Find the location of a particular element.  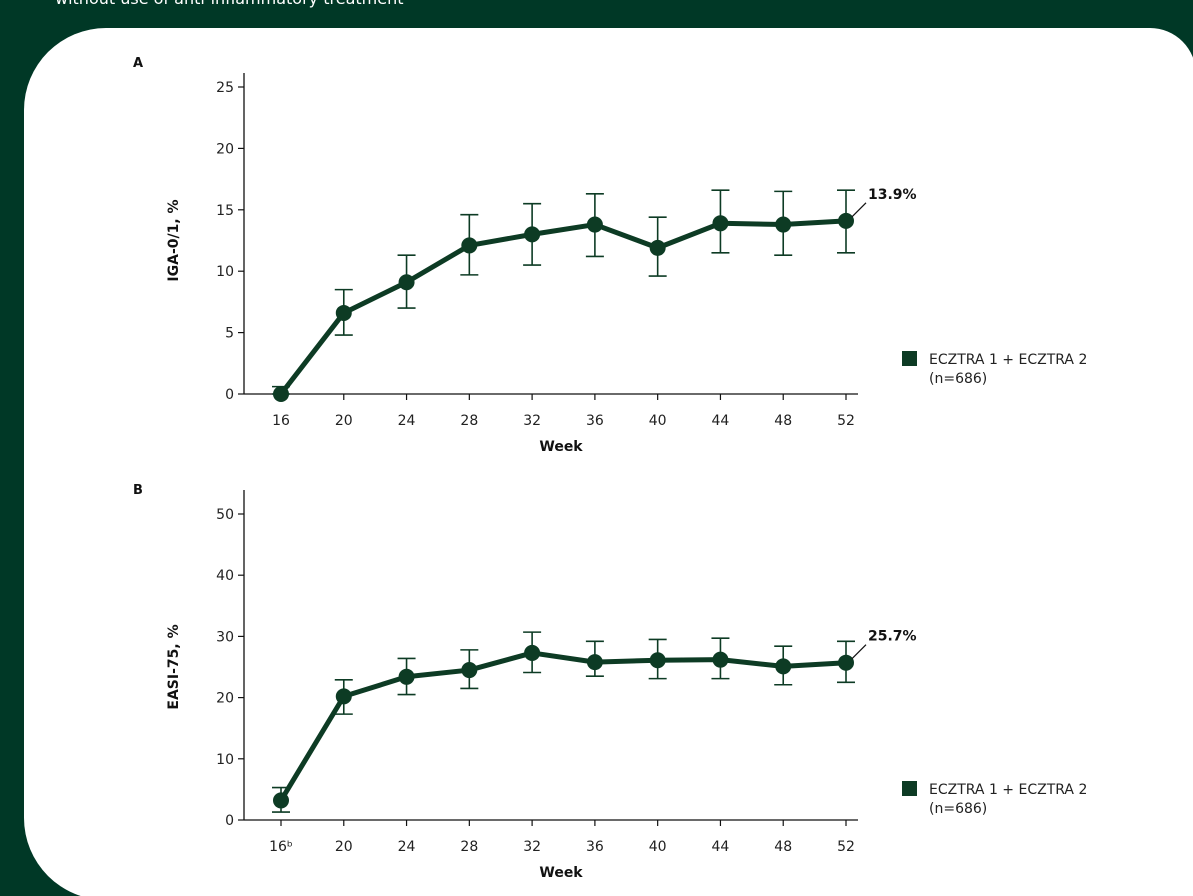

x-tick-label-a-28: 28 is located at coordinates (469, 421).